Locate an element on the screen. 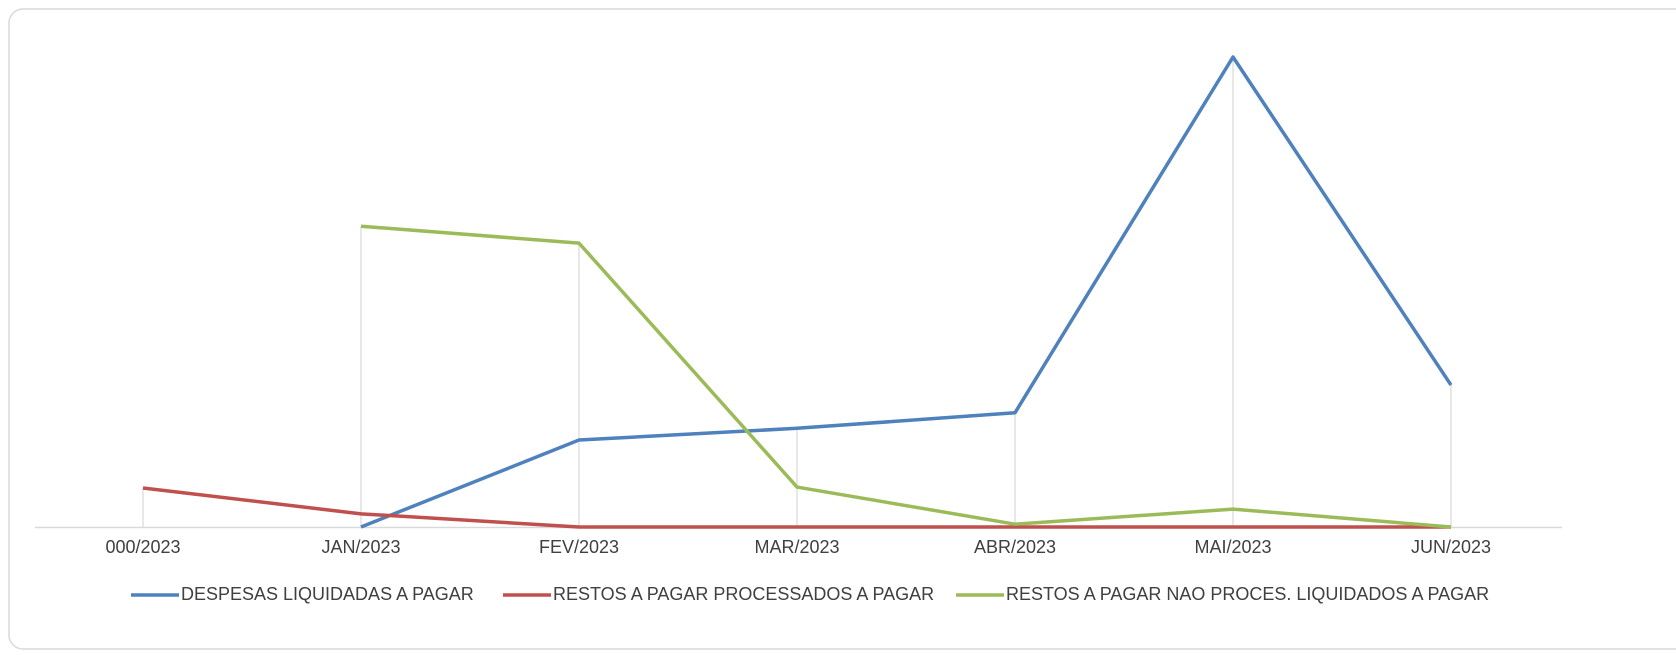  legend-label: DESPESAS LIQUIDADAS A PAGAR is located at coordinates (327, 594).